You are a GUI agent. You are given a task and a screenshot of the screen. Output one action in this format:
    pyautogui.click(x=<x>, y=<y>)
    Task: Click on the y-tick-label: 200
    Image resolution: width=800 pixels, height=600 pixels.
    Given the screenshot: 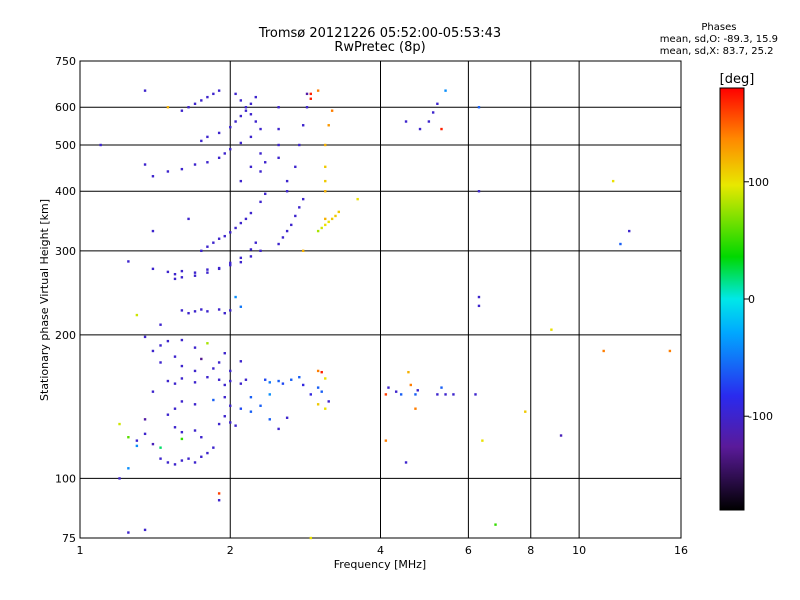 What is the action you would take?
    pyautogui.click(x=65, y=335)
    